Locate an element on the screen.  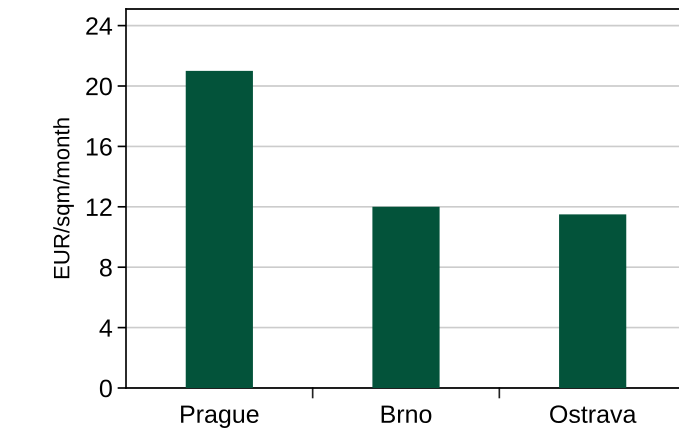
y-axis-title: EUR/sqm/month is located at coordinates (63, 198).